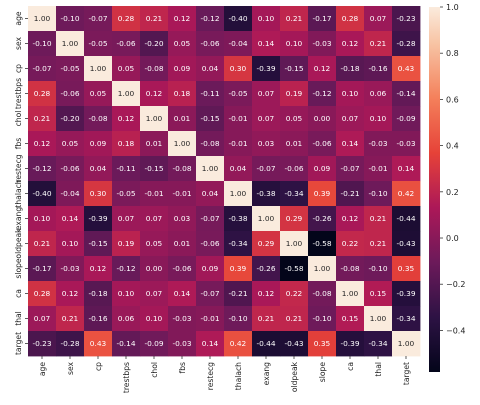  What do you see at coordinates (98, 69) in the screenshot?
I see `cell-cp-cp` at bounding box center [98, 69].